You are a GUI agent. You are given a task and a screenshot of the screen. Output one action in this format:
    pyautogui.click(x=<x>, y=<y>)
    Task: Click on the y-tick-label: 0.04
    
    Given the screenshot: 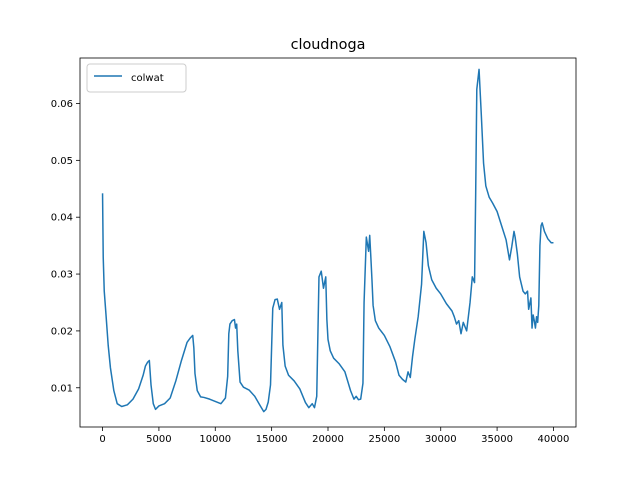 What is the action you would take?
    pyautogui.click(x=62, y=218)
    